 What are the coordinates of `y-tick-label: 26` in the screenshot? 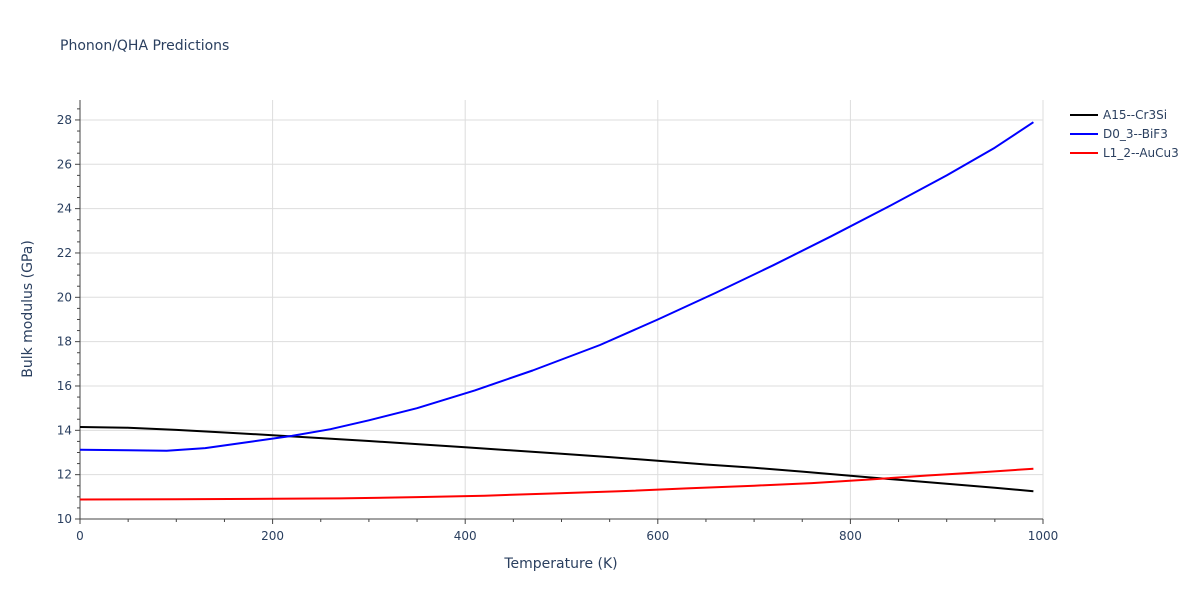 It's located at (64, 164).